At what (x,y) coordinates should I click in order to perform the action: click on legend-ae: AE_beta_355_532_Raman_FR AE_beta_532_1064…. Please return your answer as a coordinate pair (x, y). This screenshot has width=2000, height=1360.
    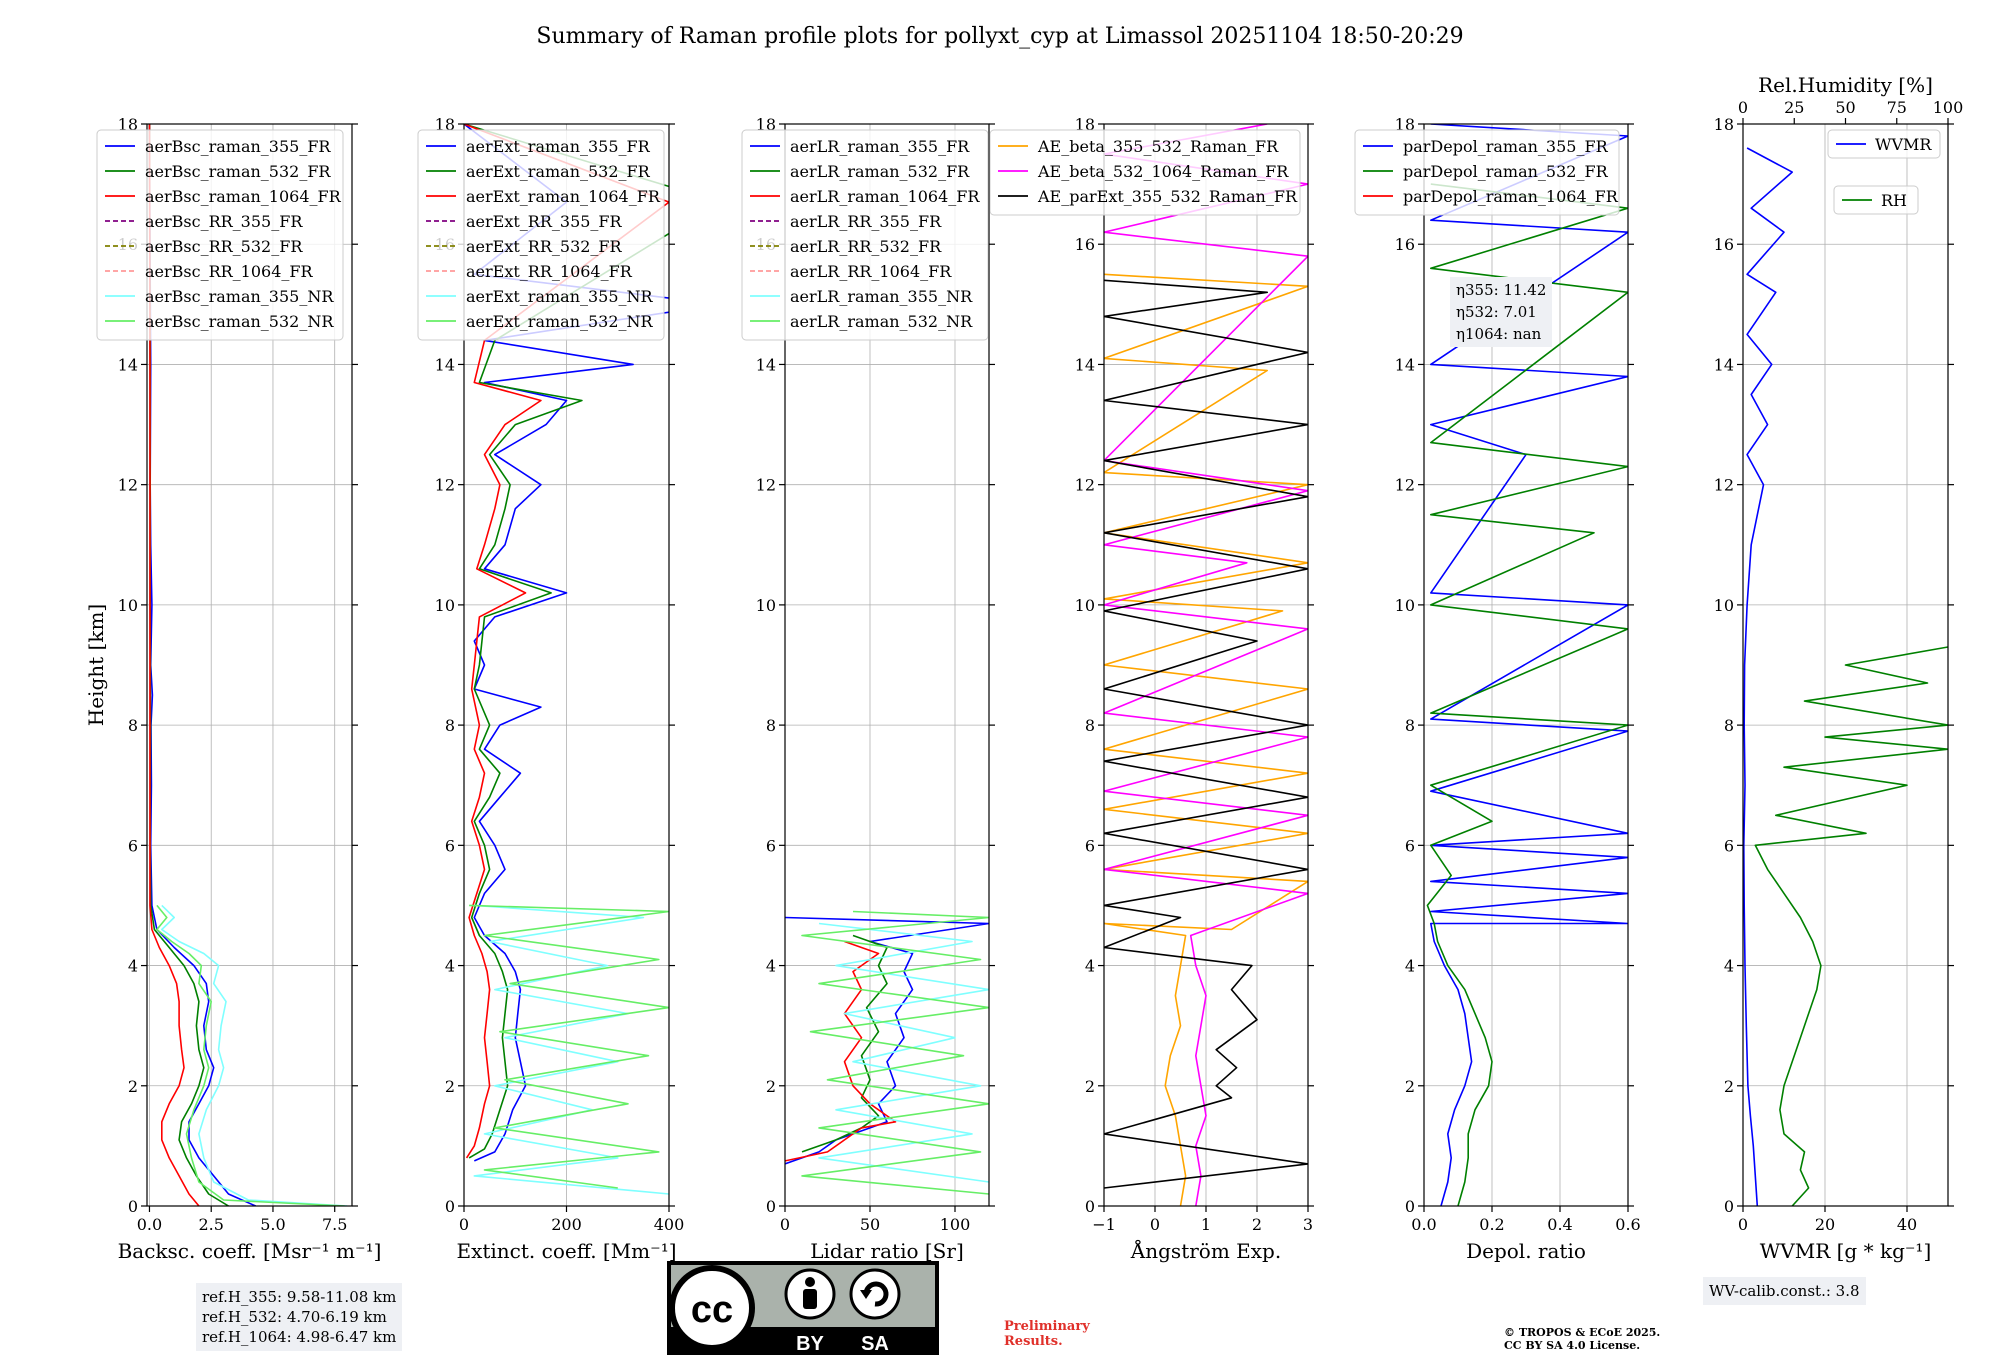
    Looking at the image, I should click on (1145, 172).